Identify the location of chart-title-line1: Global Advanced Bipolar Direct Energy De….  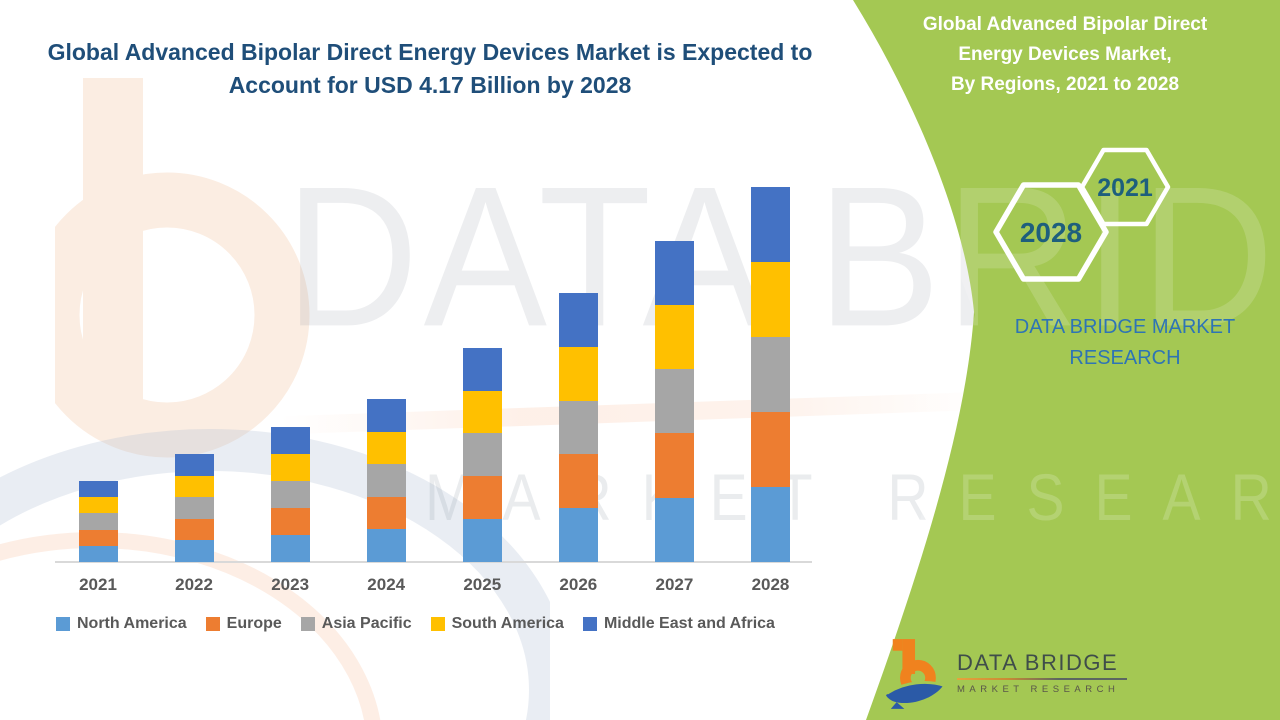
(430, 52).